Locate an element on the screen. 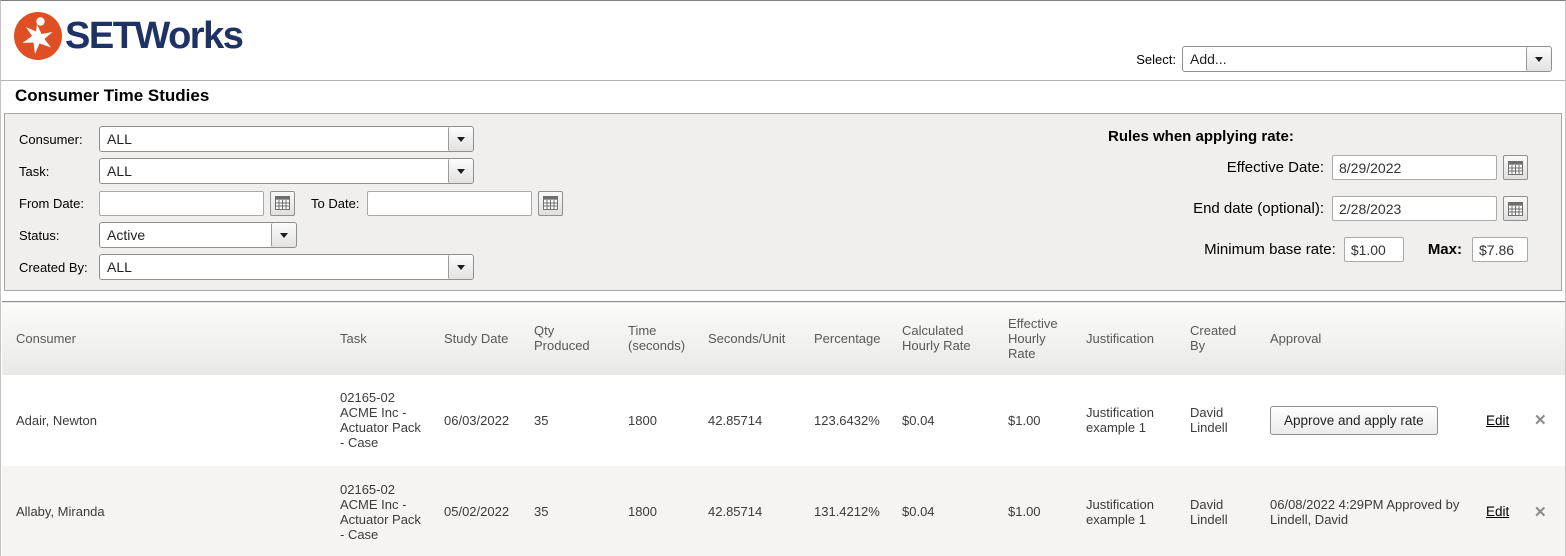  consumer-filter-label: Consumer: is located at coordinates (51, 139).